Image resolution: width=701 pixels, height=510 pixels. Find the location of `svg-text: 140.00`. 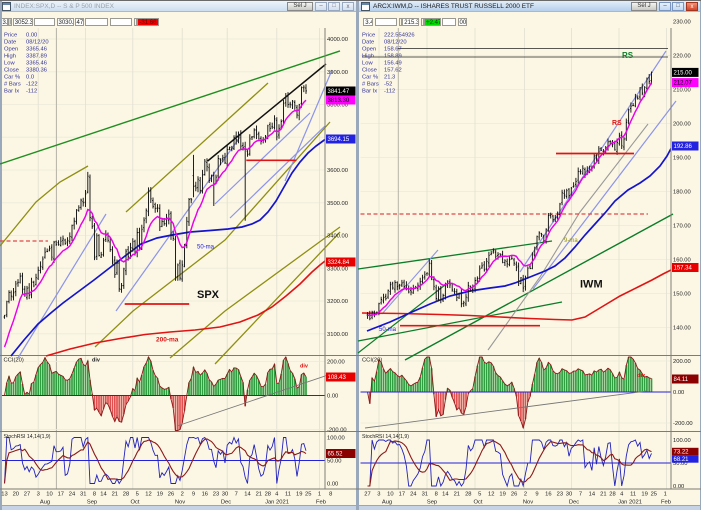

svg-text: 140.00 is located at coordinates (682, 329).